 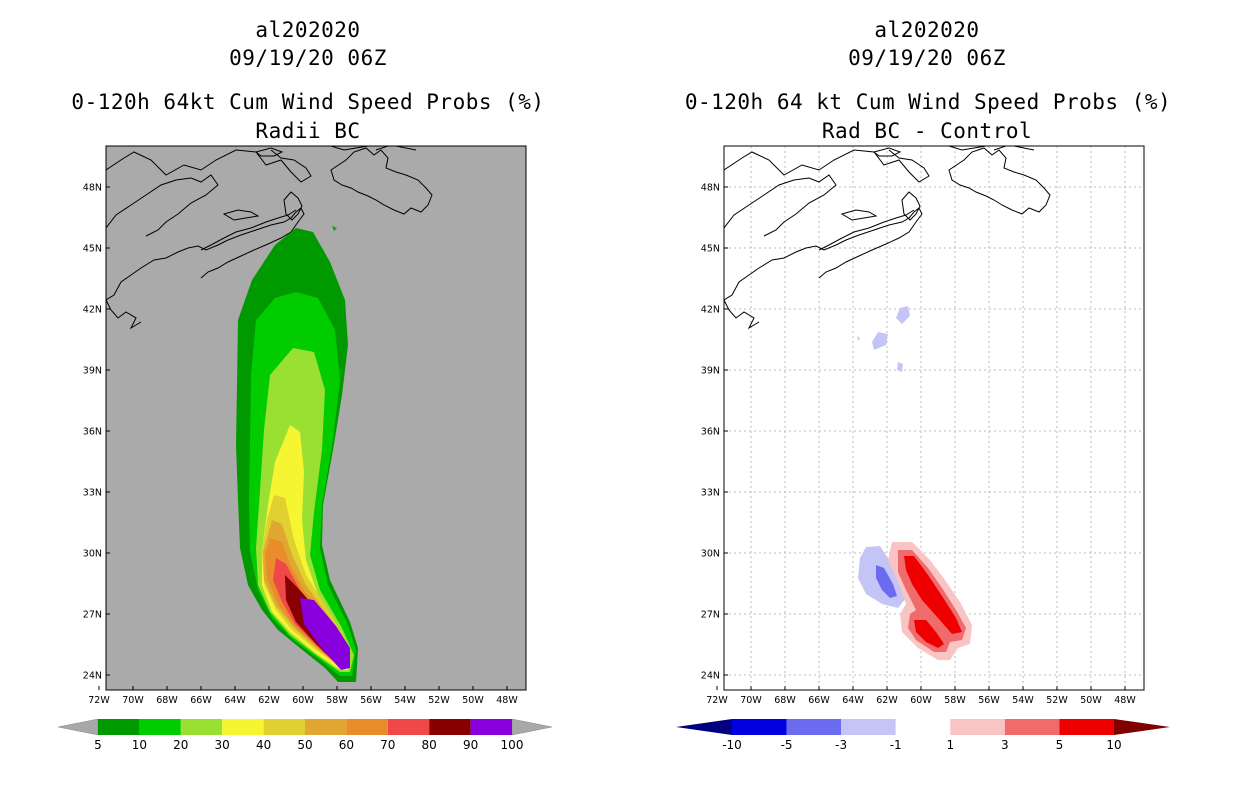 What do you see at coordinates (1005, 745) in the screenshot?
I see `colorbar-label: 3` at bounding box center [1005, 745].